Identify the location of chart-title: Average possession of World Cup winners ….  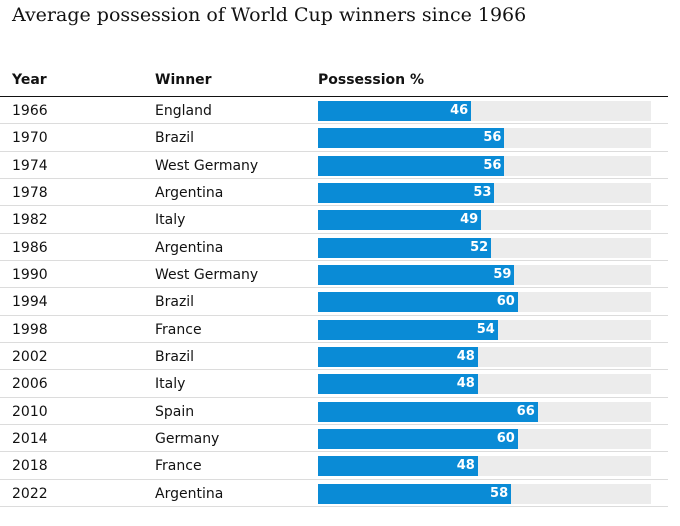
(269, 15).